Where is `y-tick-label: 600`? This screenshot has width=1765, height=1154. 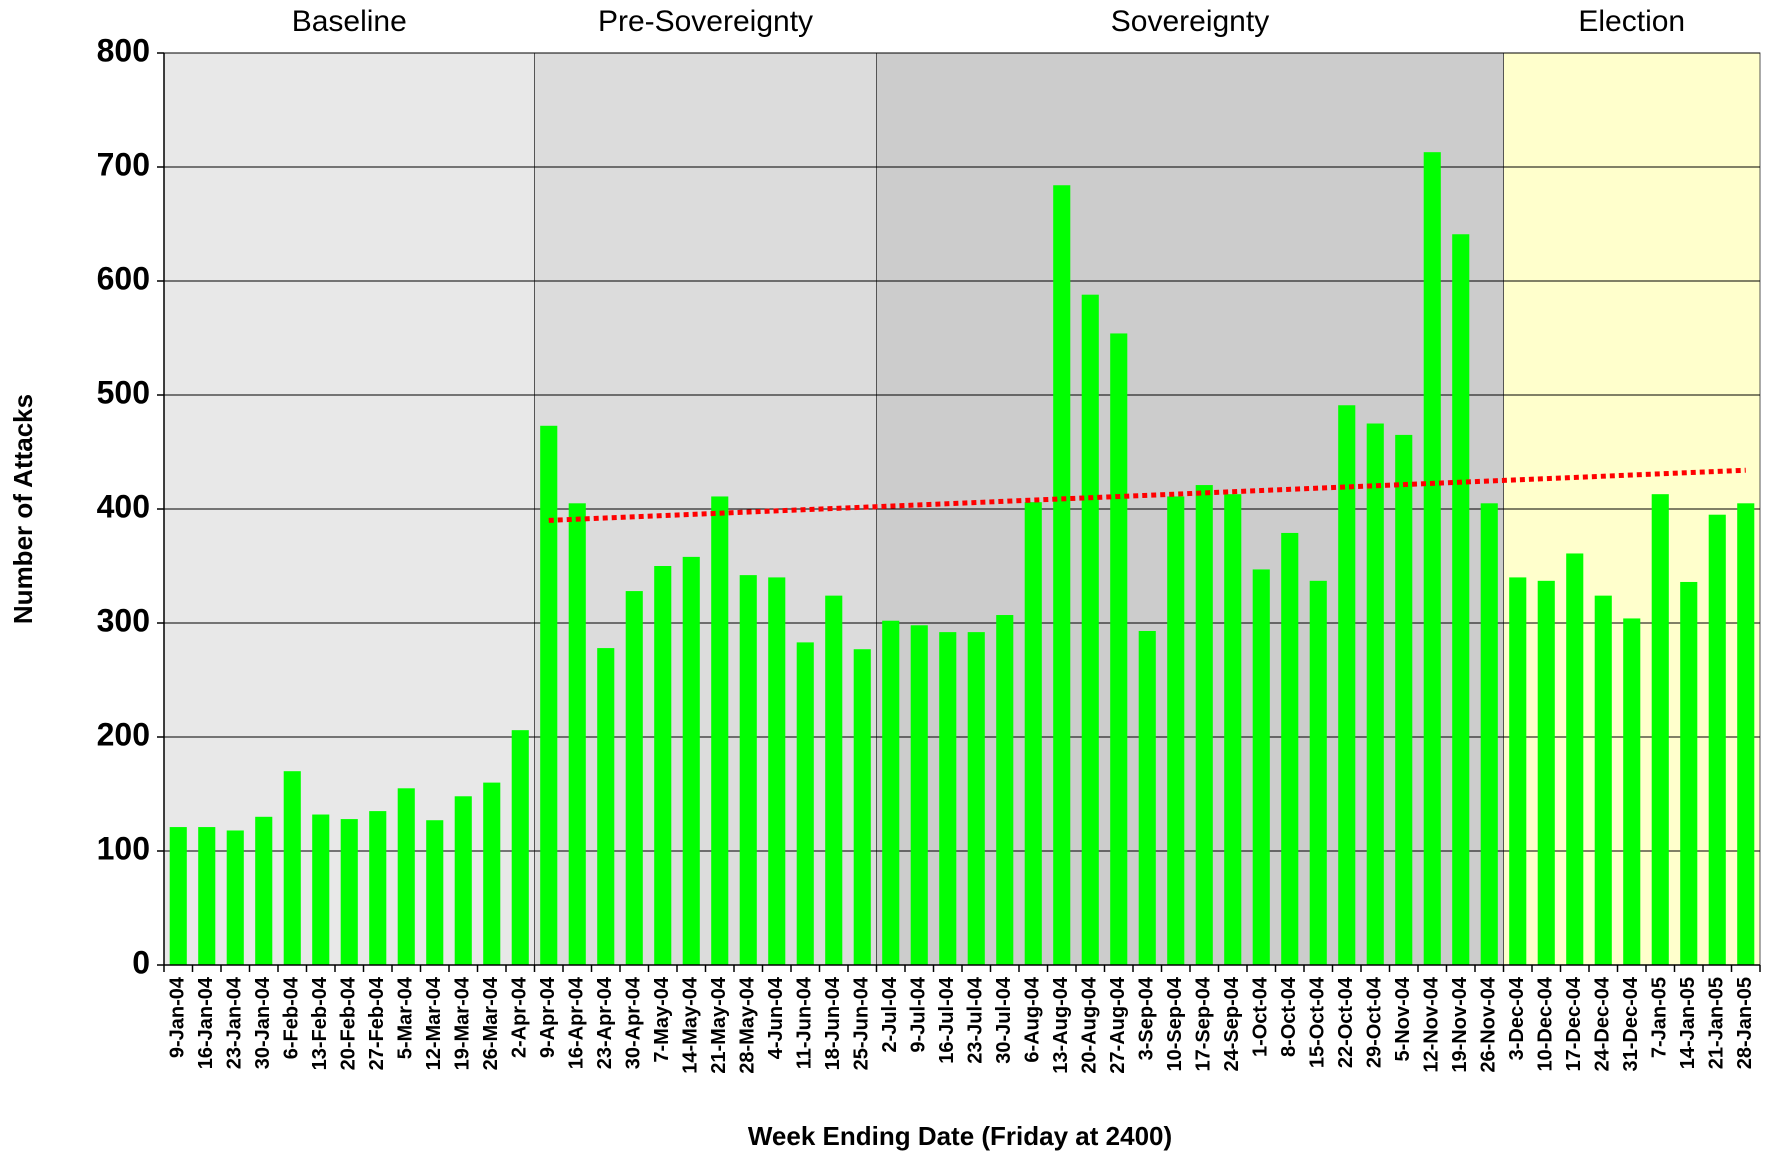 y-tick-label: 600 is located at coordinates (123, 278).